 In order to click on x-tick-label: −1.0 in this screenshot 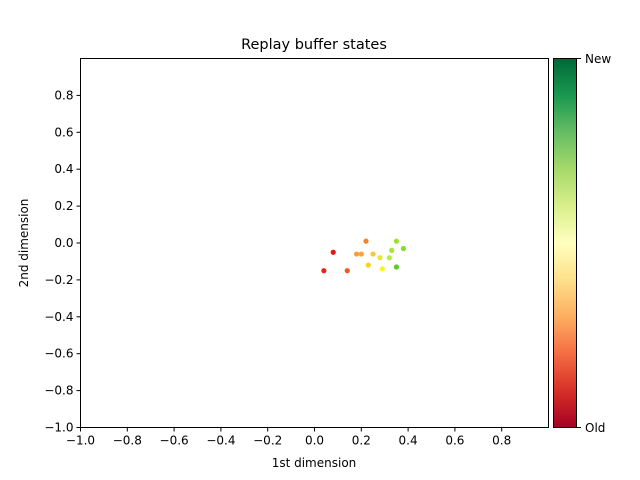, I will do `click(80, 441)`.